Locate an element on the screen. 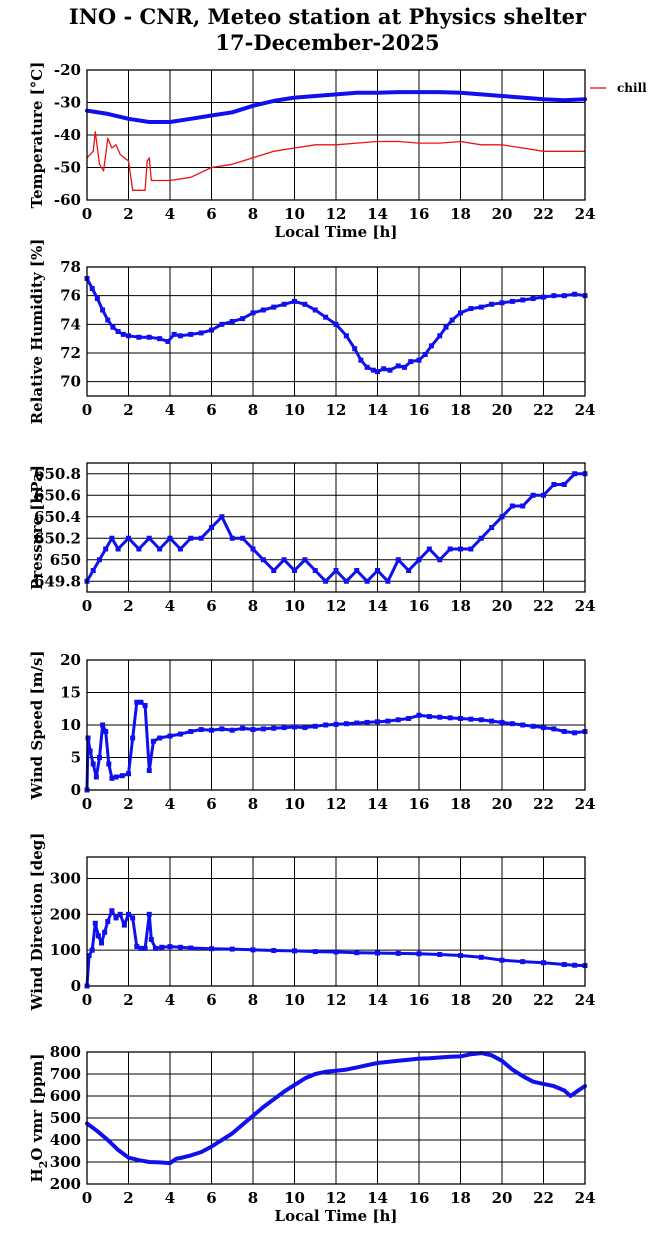 The image size is (655, 1248). y-tick-label: -40 is located at coordinates (67, 135).